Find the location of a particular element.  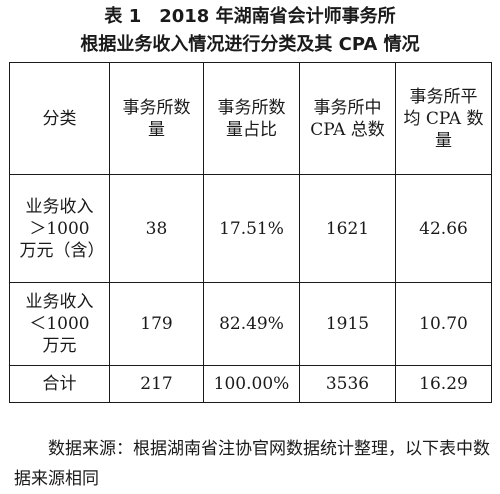

row-cpa-total: 1621 is located at coordinates (347, 228).